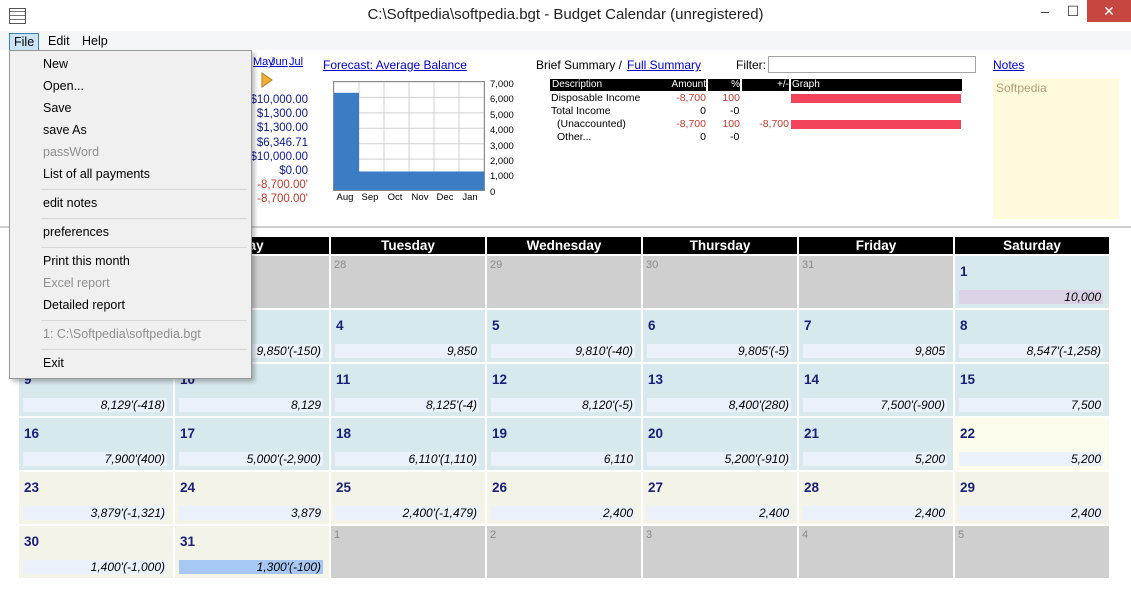 Image resolution: width=1131 pixels, height=600 pixels. I want to click on balance-value: $1,300.00, so click(282, 128).